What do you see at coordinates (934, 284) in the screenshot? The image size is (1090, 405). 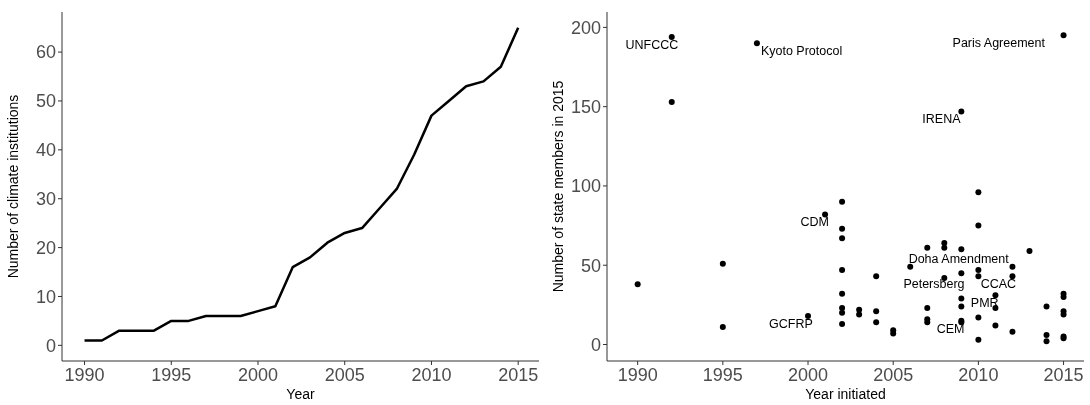 I see `annotation: Petersberg` at bounding box center [934, 284].